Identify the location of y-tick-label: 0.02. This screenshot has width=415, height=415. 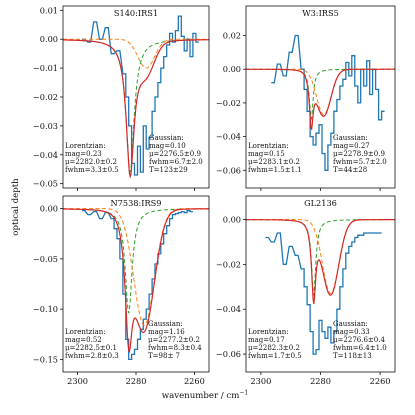
(232, 35).